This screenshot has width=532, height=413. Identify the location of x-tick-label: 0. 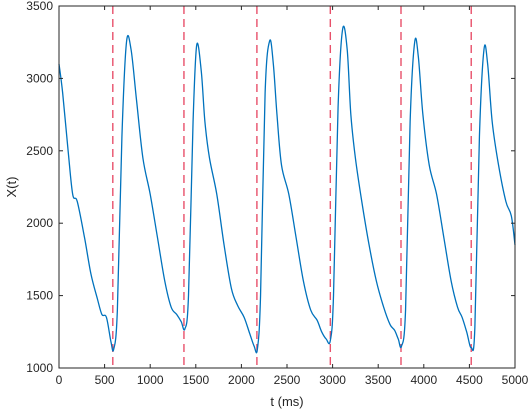
(59, 380).